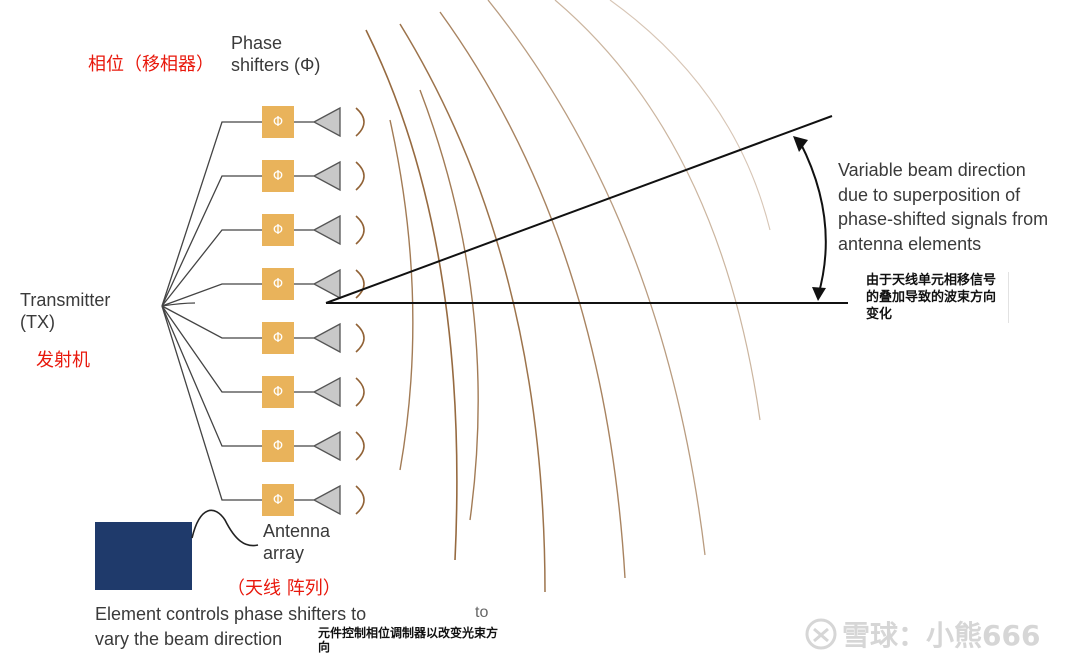 This screenshot has height=668, width=1080. I want to click on element-controls-cn-label: 元件控制相位调制器以改变光束方 向, so click(408, 640).